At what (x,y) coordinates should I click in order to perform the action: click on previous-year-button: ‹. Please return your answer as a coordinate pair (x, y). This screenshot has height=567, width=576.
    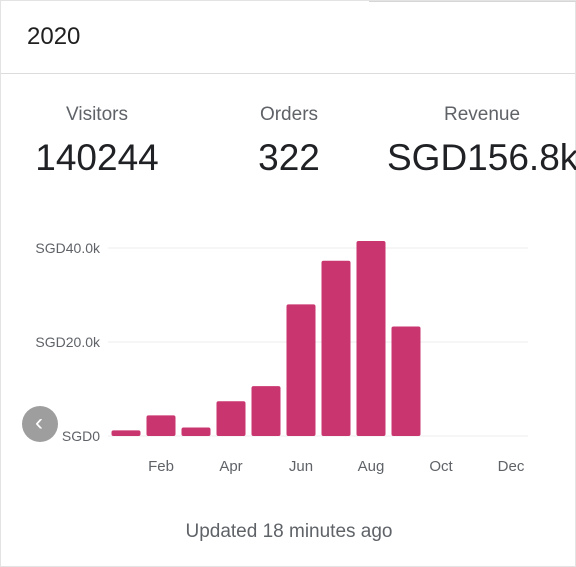
    Looking at the image, I should click on (40, 424).